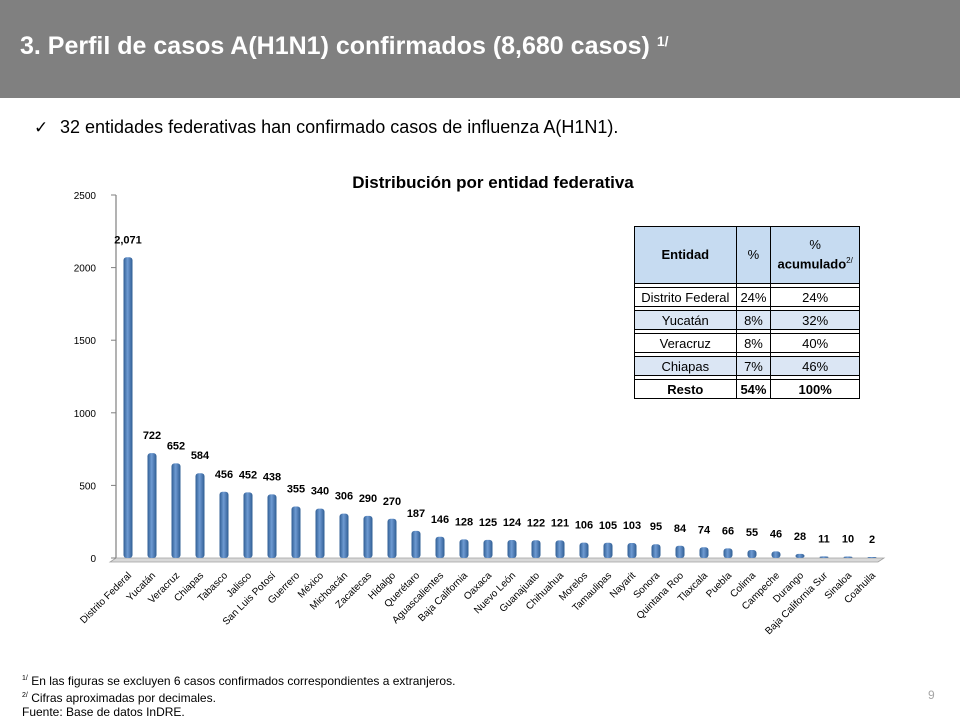  Describe the element at coordinates (704, 530) in the screenshot. I see `bar-value-label: 74` at that location.